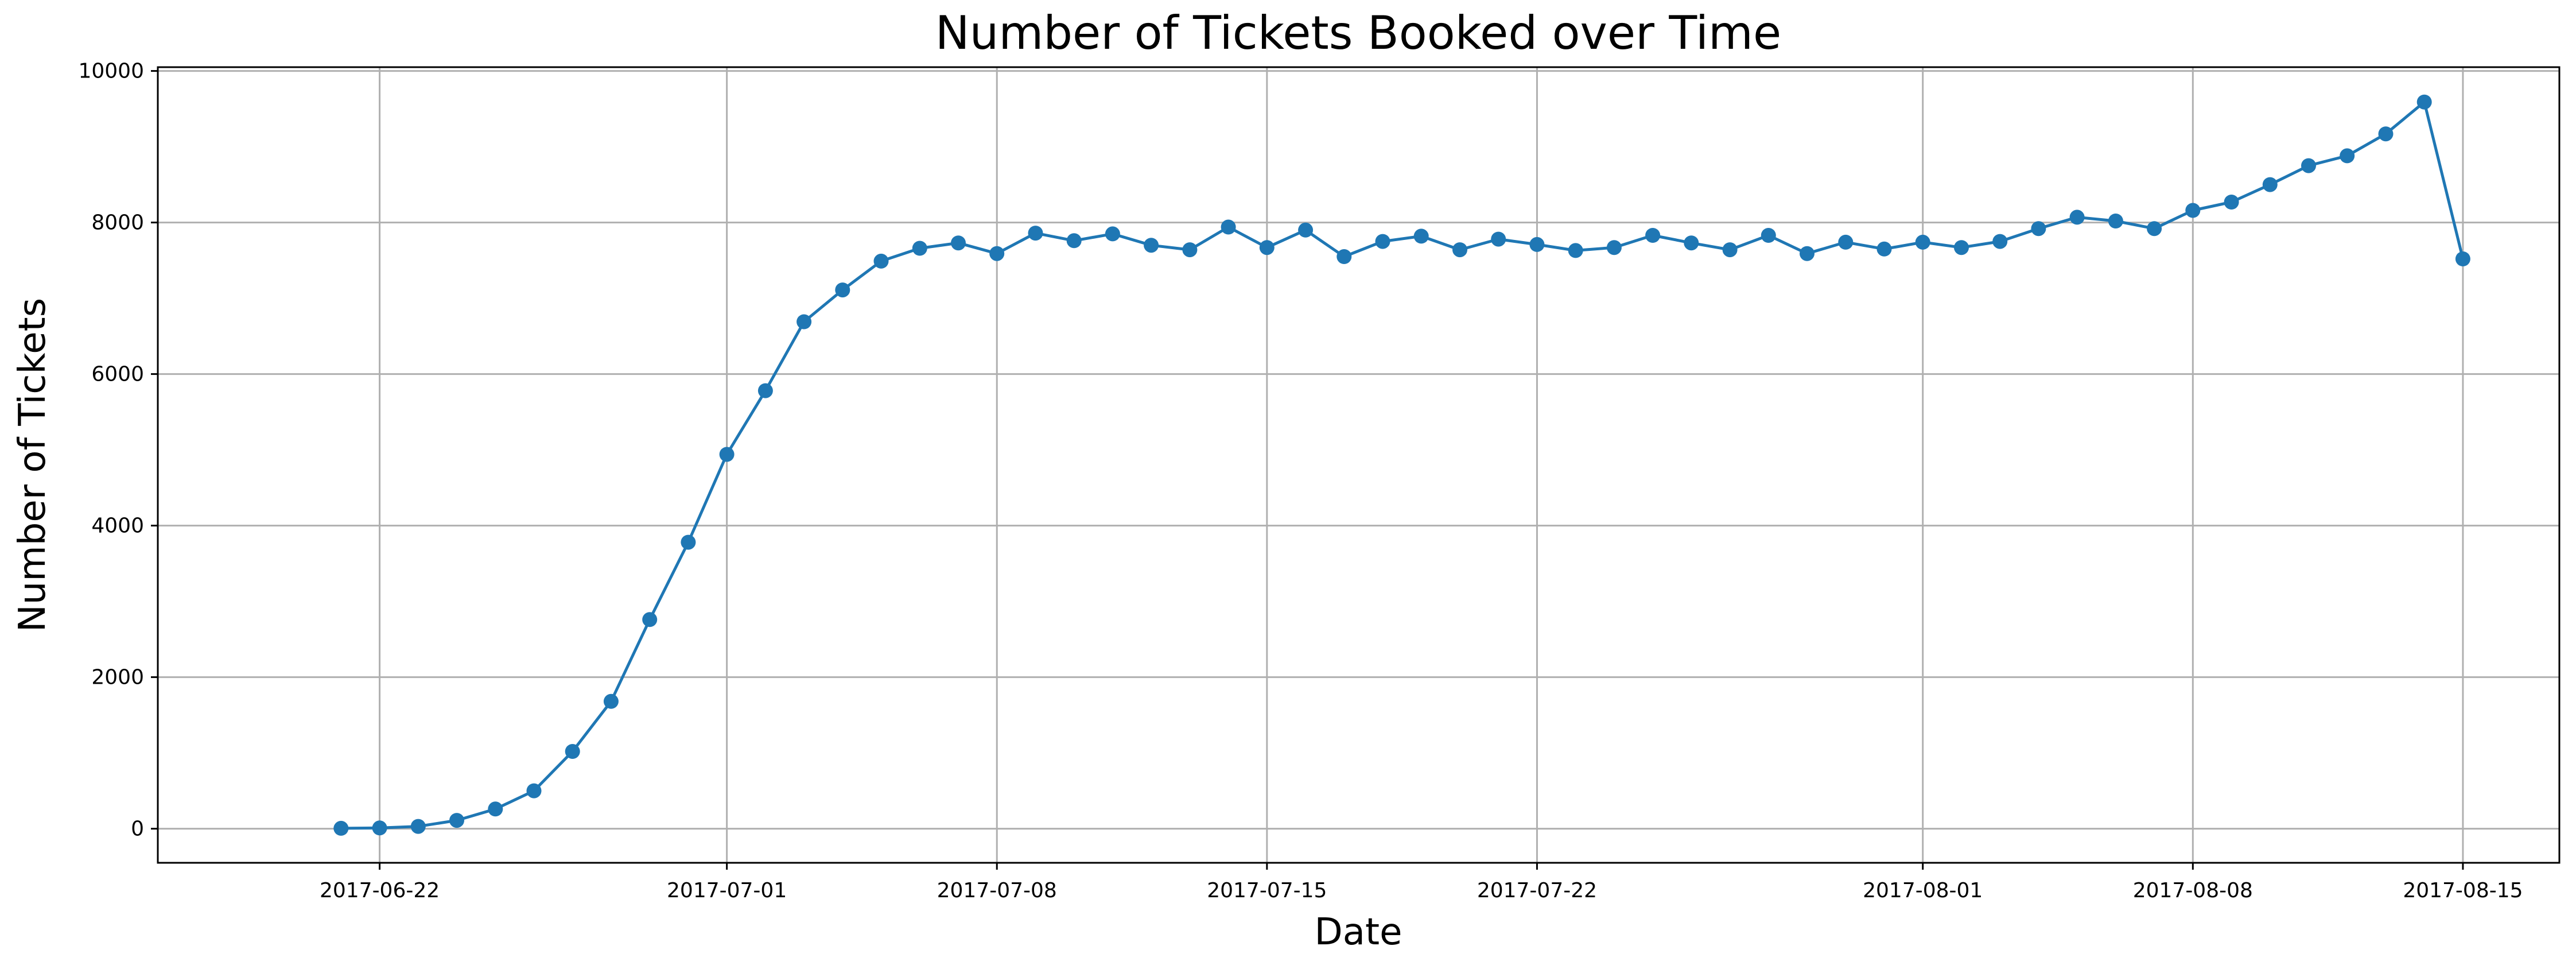  I want to click on y-tick-label: 10000, so click(111, 71).